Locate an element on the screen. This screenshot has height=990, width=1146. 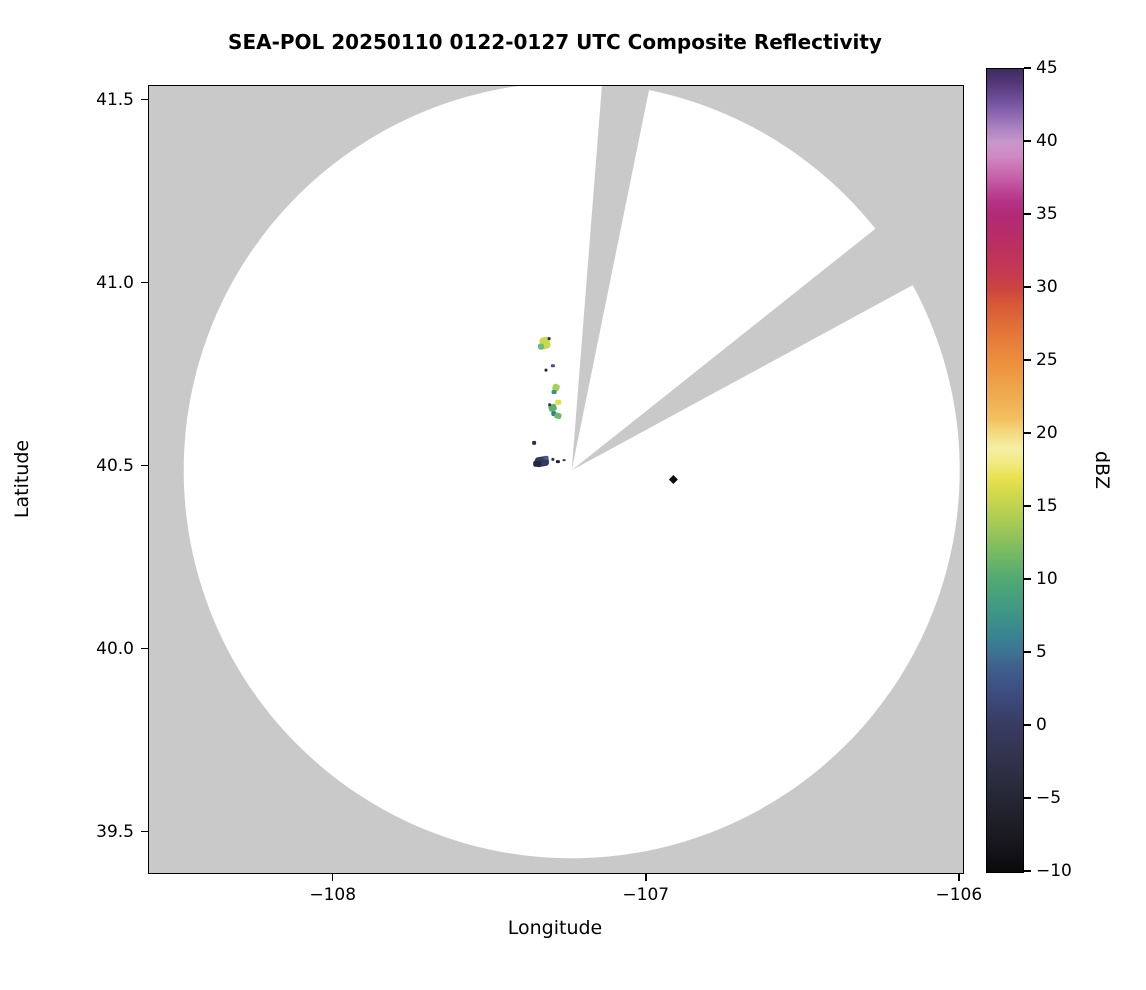
colorbar-tick-label: 35 is located at coordinates (1047, 214).